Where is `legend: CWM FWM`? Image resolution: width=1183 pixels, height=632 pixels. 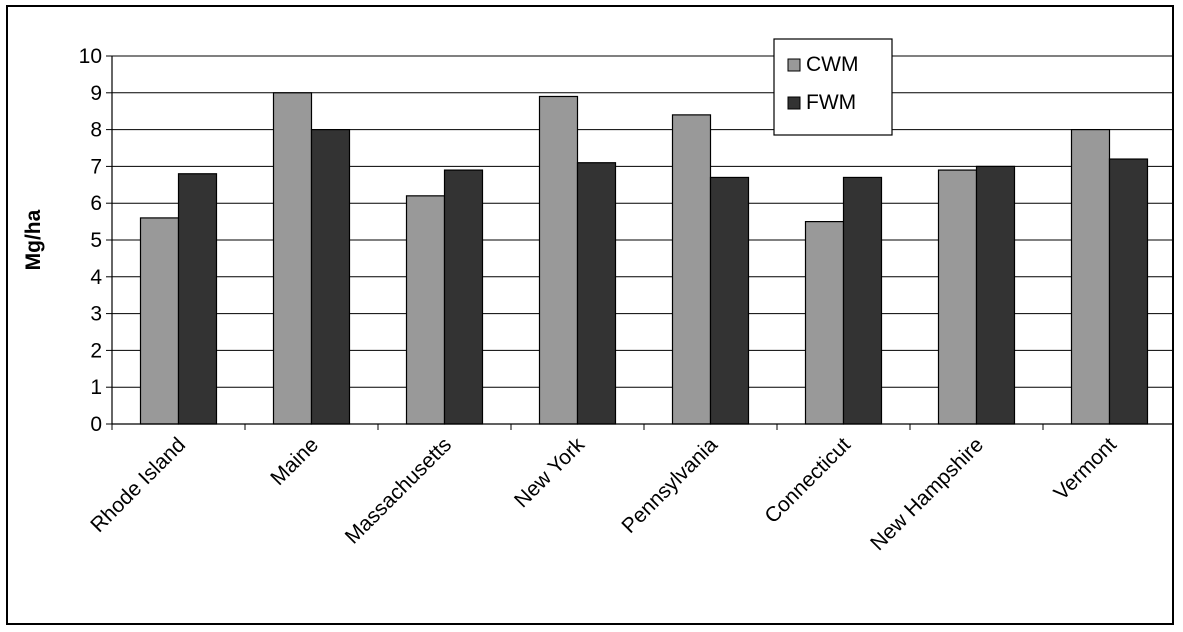 legend: CWM FWM is located at coordinates (833, 87).